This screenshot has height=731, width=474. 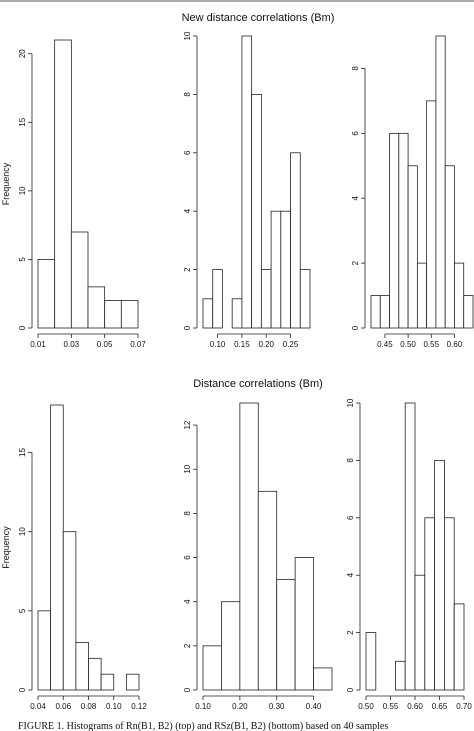 What do you see at coordinates (63, 706) in the screenshot?
I see `x-tick-label: 0.06` at bounding box center [63, 706].